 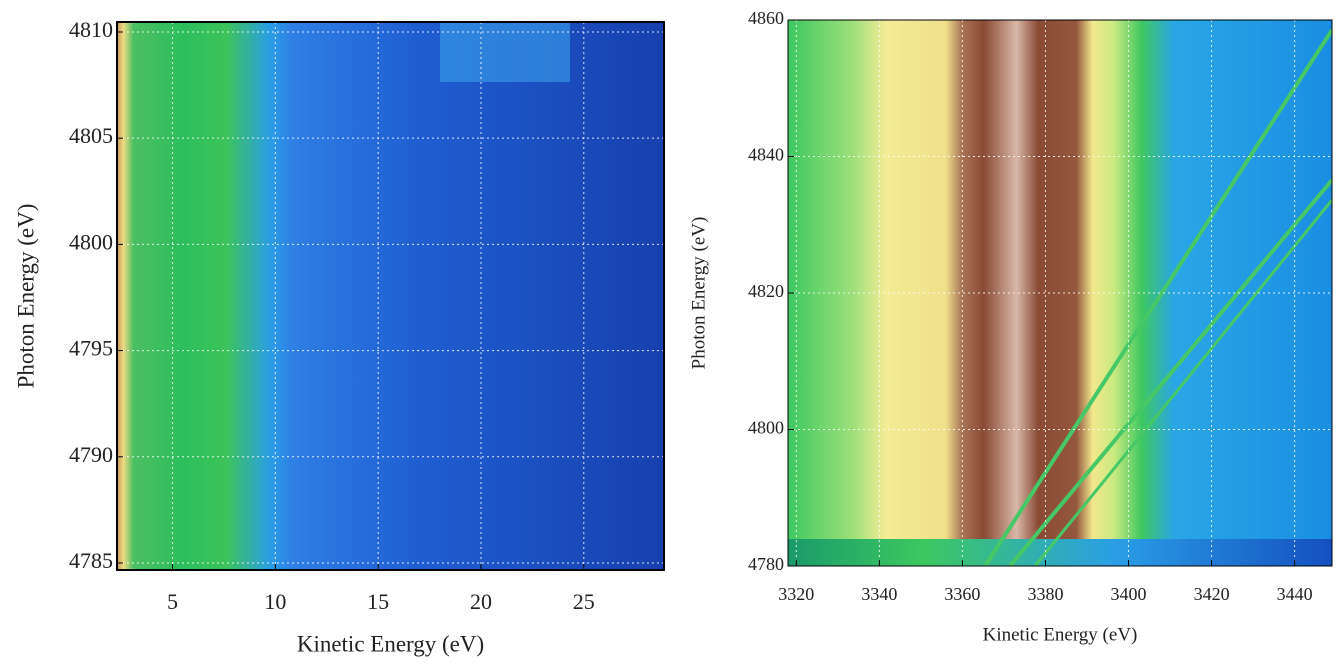 I want to click on x-tick-label: 15, so click(x=378, y=601).